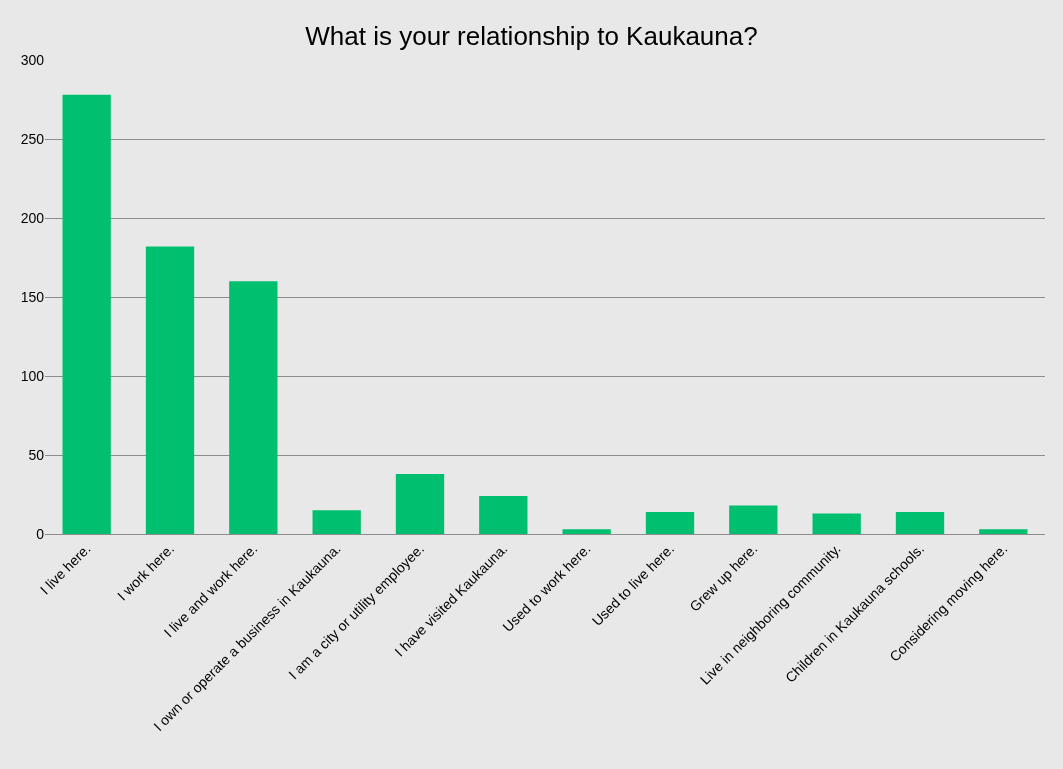 Image resolution: width=1063 pixels, height=769 pixels. Describe the element at coordinates (32, 375) in the screenshot. I see `y-tick-label: 100` at that location.